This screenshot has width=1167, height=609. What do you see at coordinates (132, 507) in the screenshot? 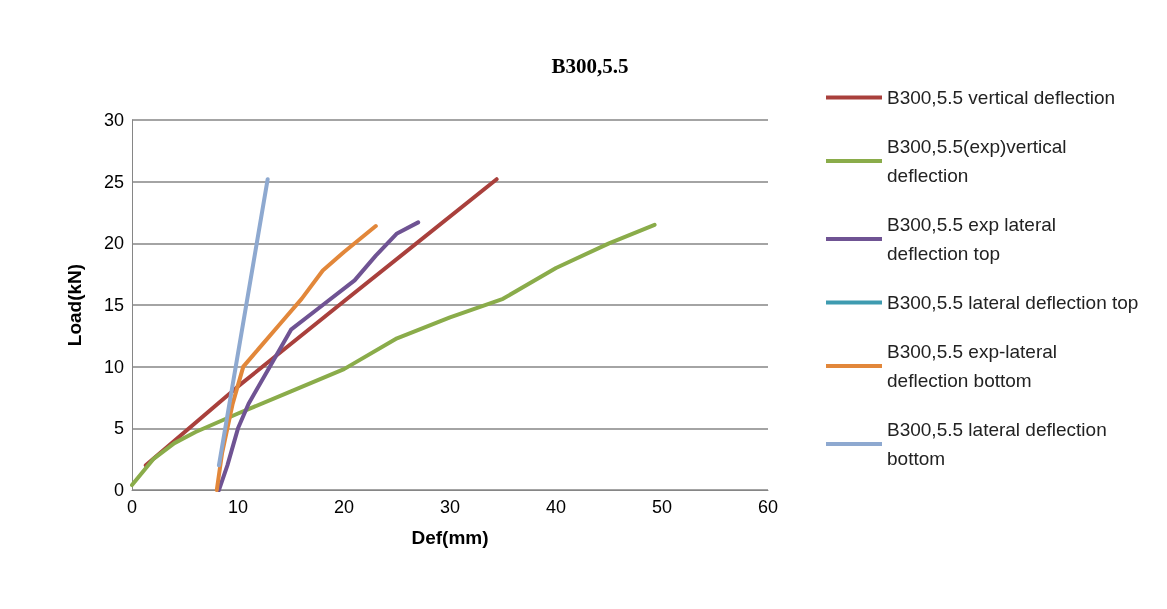
I see `x-tick-label: 0` at bounding box center [132, 507].